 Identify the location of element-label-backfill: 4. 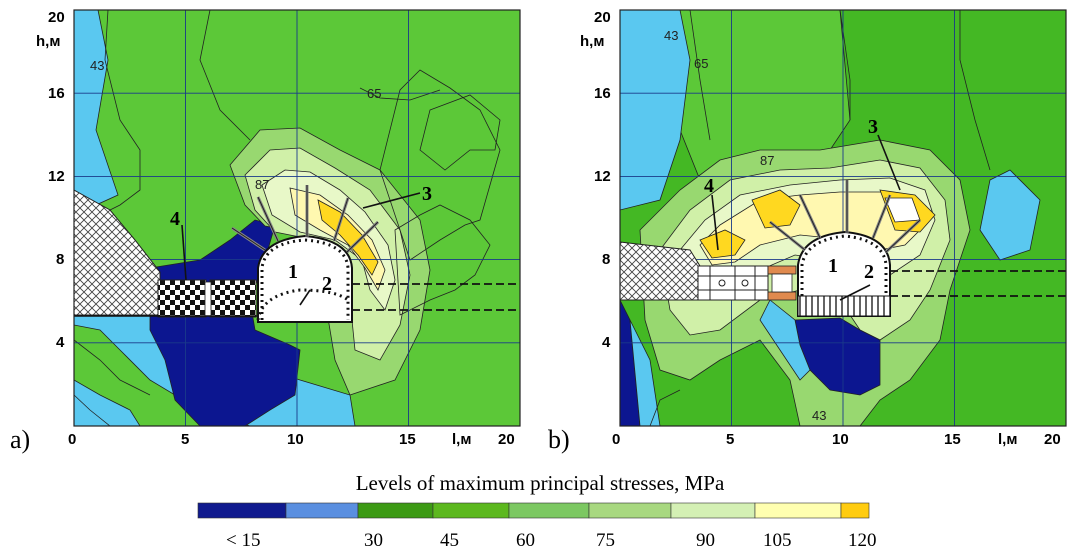
(175, 219).